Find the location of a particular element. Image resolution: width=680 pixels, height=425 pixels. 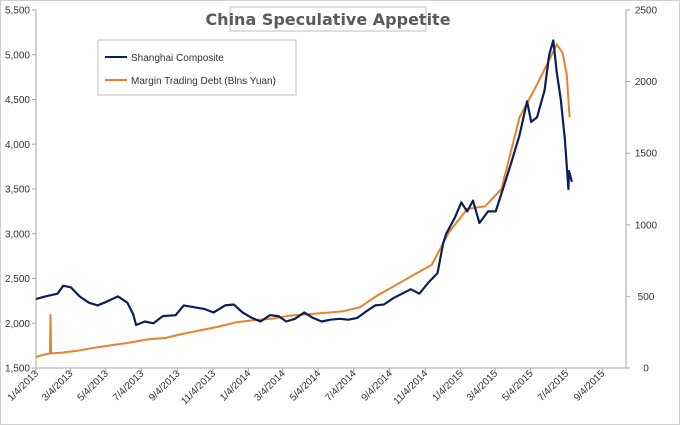

right-y-tick-label: 2000 is located at coordinates (646, 82).